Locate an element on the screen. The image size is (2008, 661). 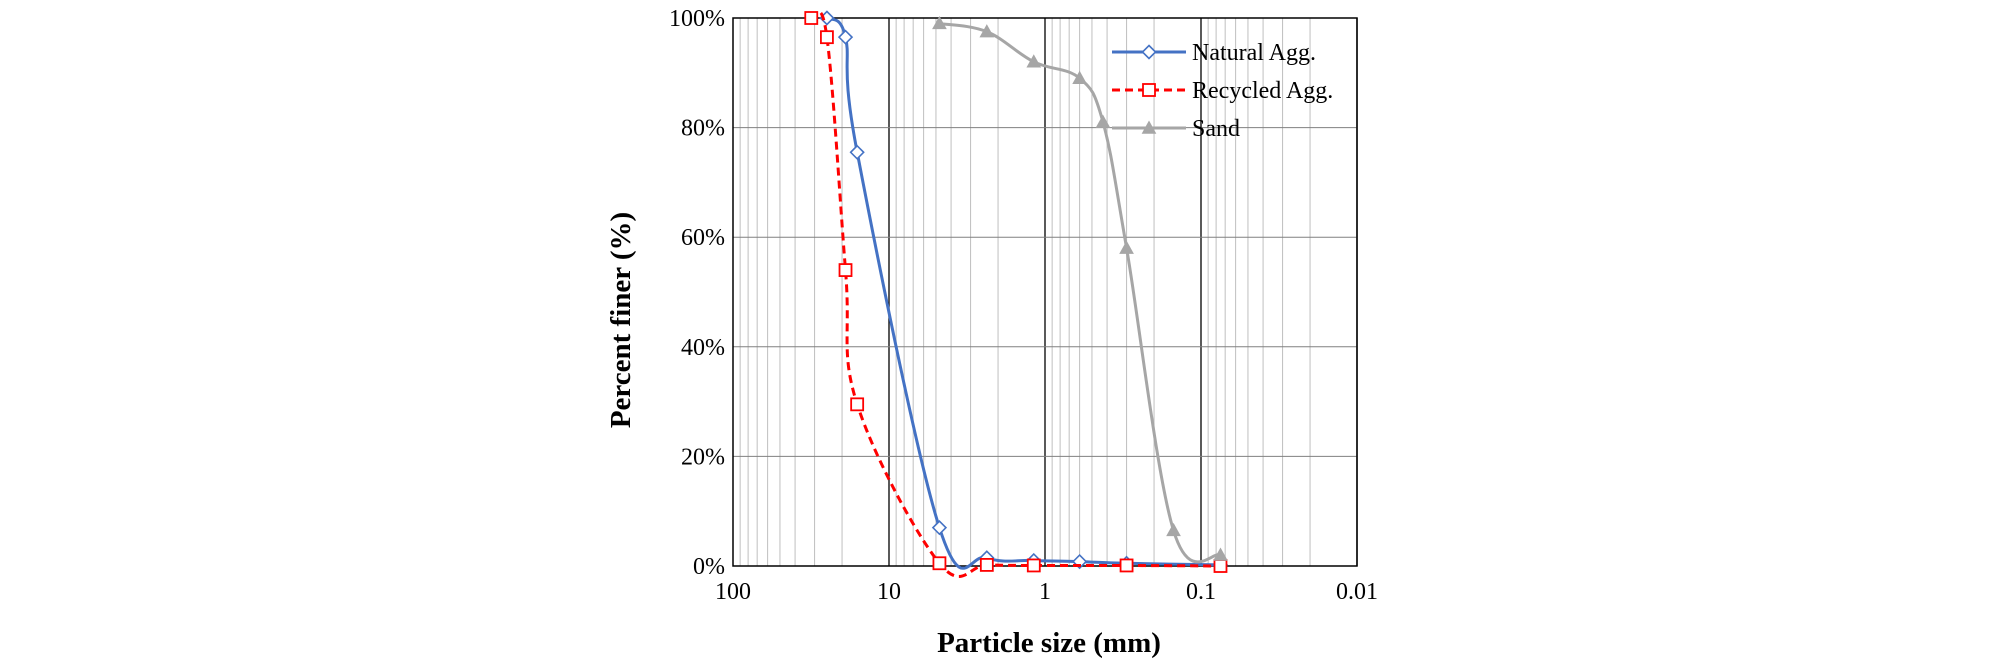
x-tick-label: 100 is located at coordinates (733, 592).